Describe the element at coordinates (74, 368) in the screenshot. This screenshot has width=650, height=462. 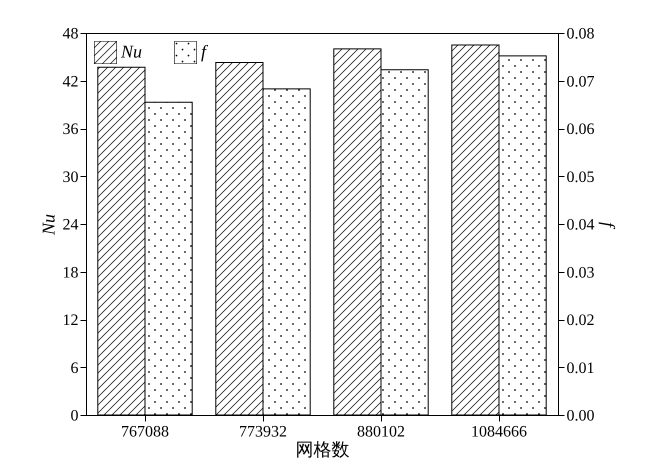
I see `y-tick-label: 6` at that location.